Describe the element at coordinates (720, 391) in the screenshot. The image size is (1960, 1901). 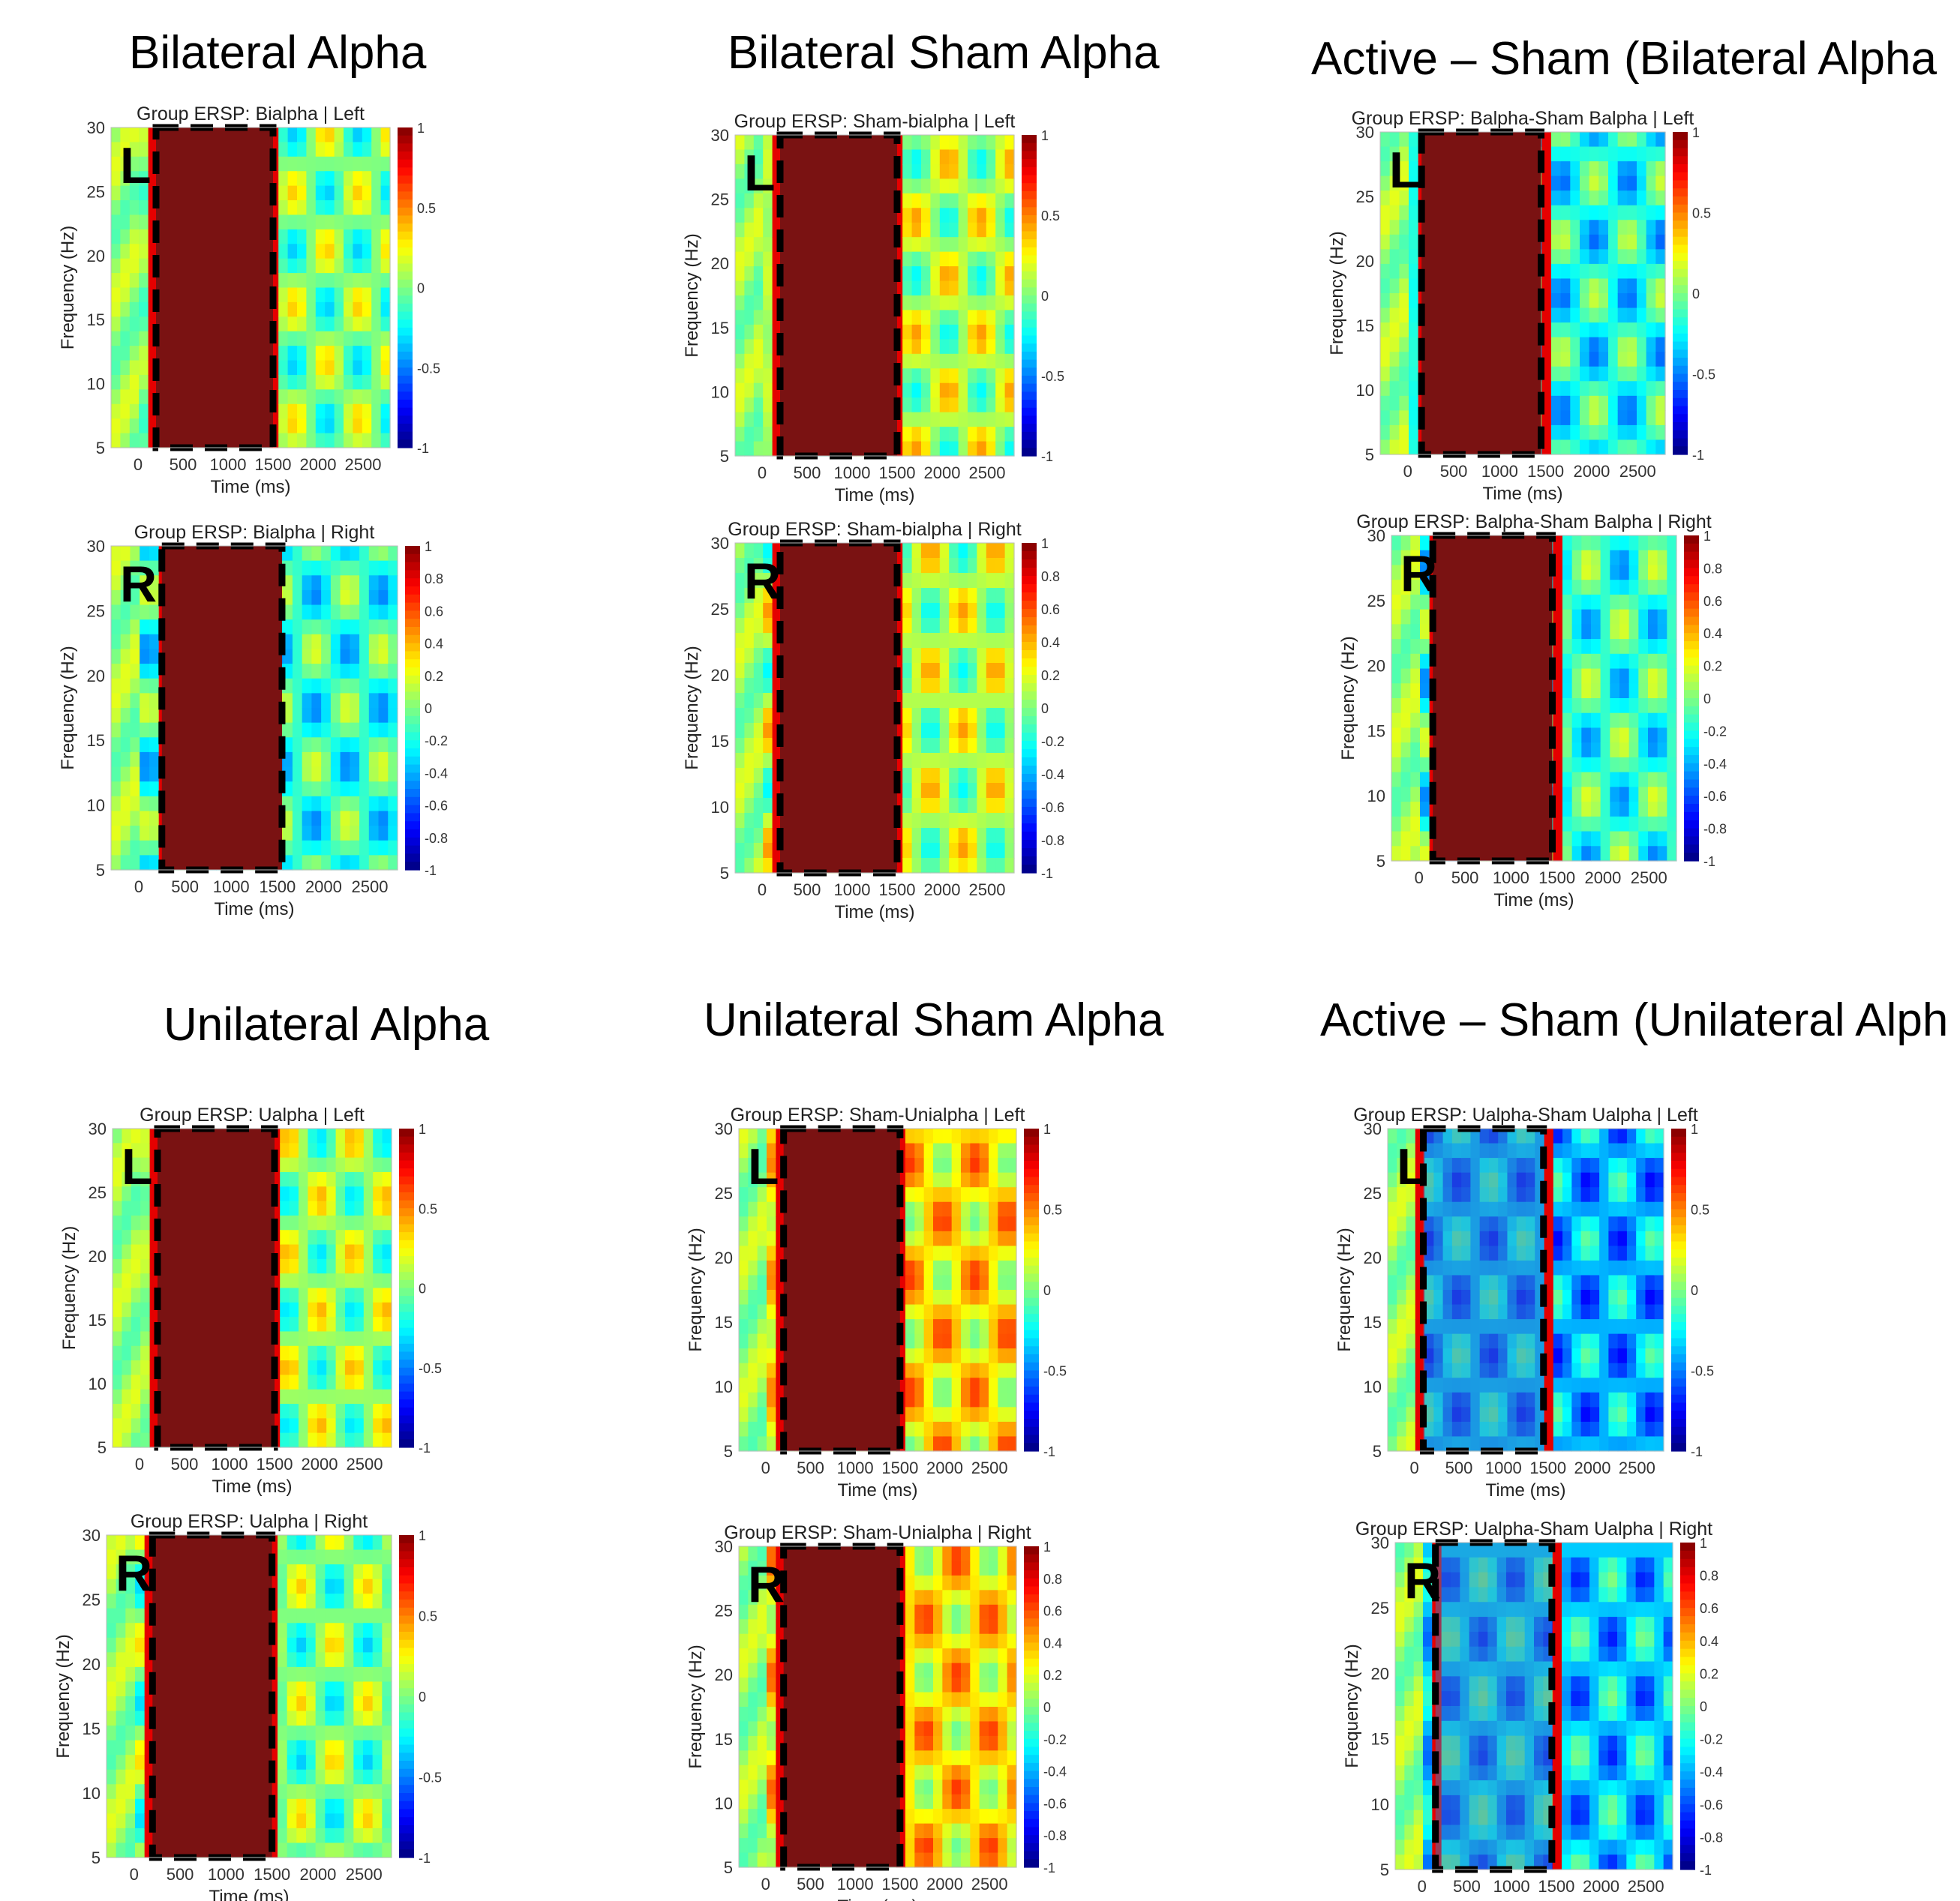
I see `y-tick-label: 10` at that location.